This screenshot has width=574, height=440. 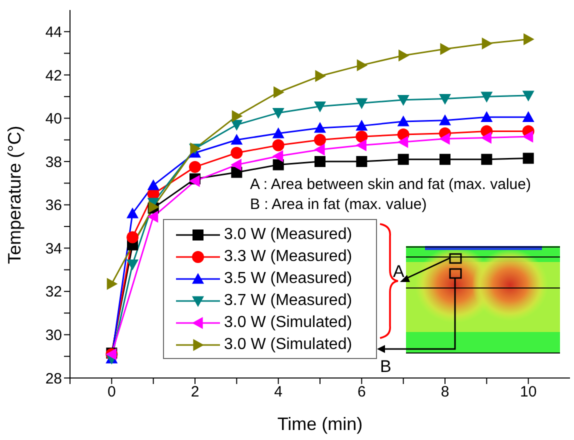 I want to click on annotation: B : Area in fat (max. value), so click(x=338, y=204).